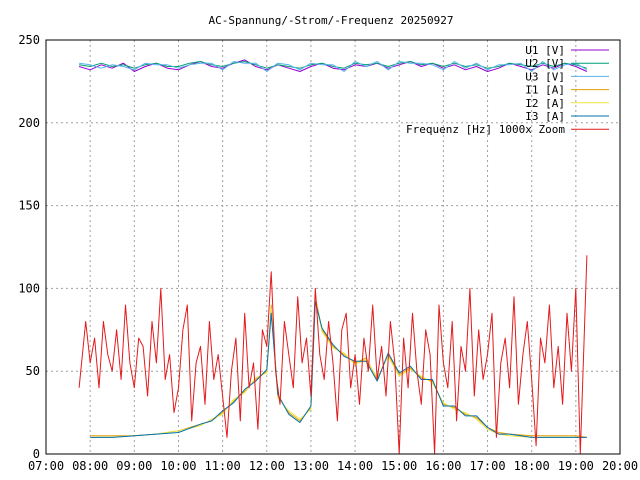  Describe the element at coordinates (399, 466) in the screenshot. I see `x-tick-label: 15:00` at that location.